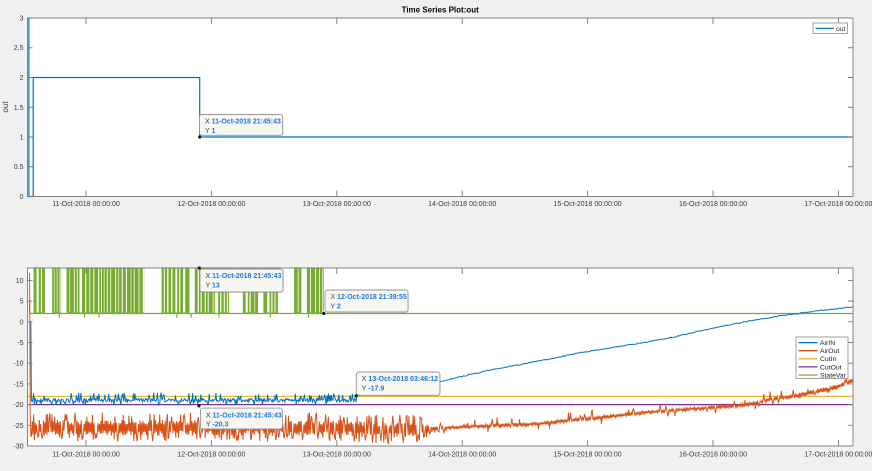 The height and width of the screenshot is (471, 872). What do you see at coordinates (19, 167) in the screenshot?
I see `svg-text: 0.5` at bounding box center [19, 167].